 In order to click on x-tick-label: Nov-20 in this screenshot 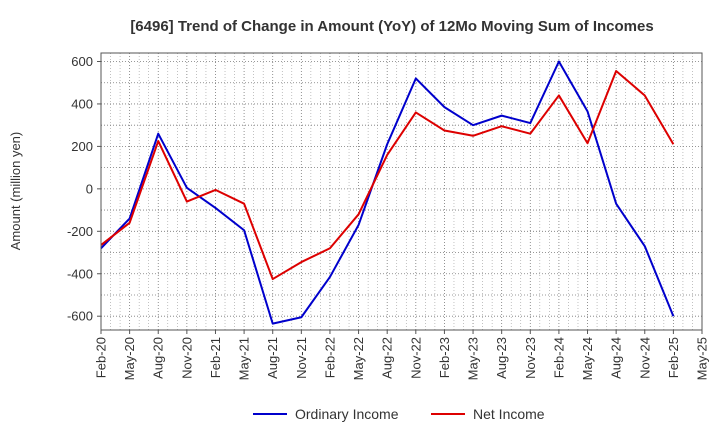, I will do `click(186, 358)`.